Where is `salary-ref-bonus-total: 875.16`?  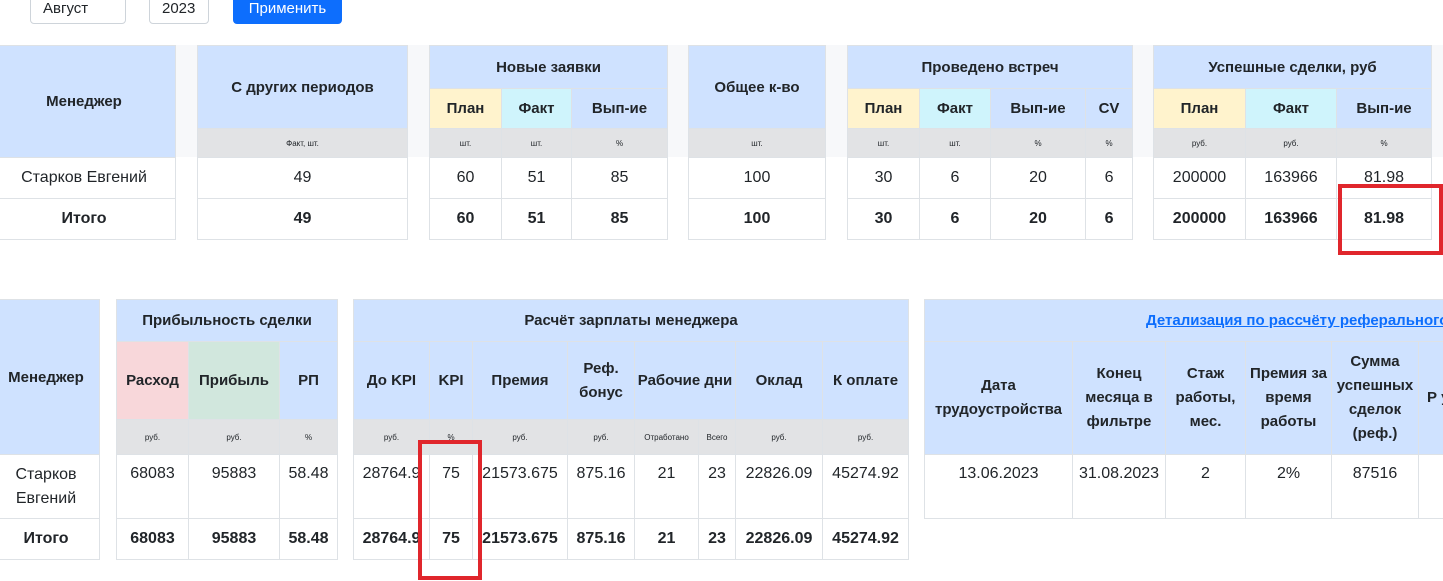
salary-ref-bonus-total: 875.16 is located at coordinates (601, 539).